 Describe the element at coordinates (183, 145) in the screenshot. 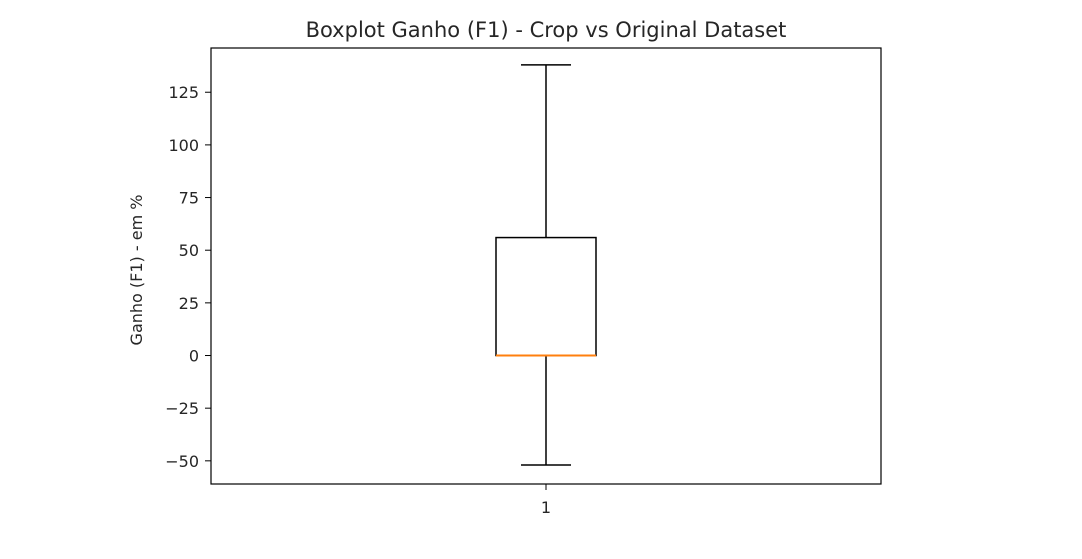

I see `y-tick-label: 100` at that location.